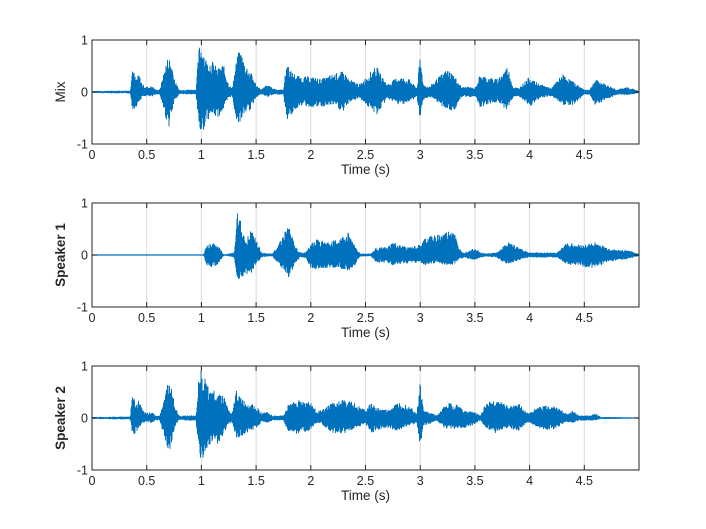 This screenshot has height=529, width=706. I want to click on y-axis-label: Speaker 2, so click(60, 418).